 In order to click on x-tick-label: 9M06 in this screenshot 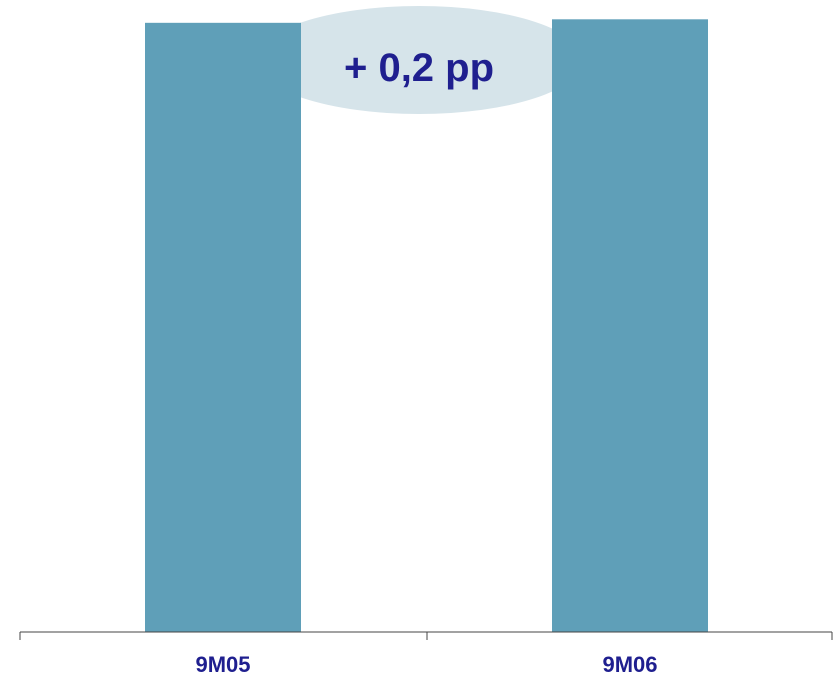, I will do `click(629, 664)`.